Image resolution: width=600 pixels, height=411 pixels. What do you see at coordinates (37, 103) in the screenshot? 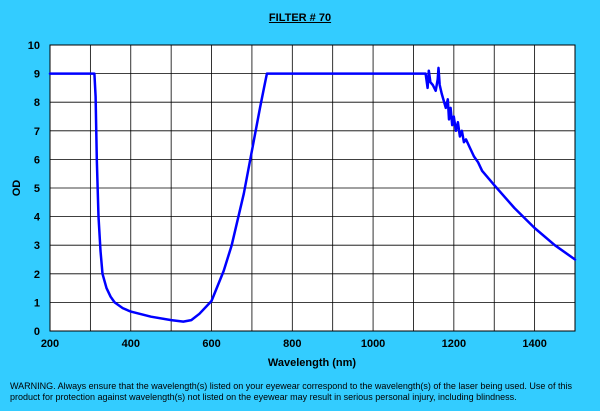
I see `y-tick-label: 8` at bounding box center [37, 103].